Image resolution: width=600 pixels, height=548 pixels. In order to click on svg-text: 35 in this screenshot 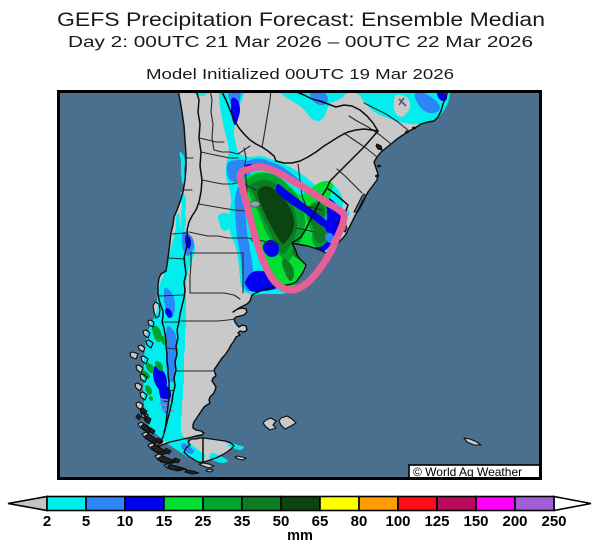, I will do `click(242, 521)`.